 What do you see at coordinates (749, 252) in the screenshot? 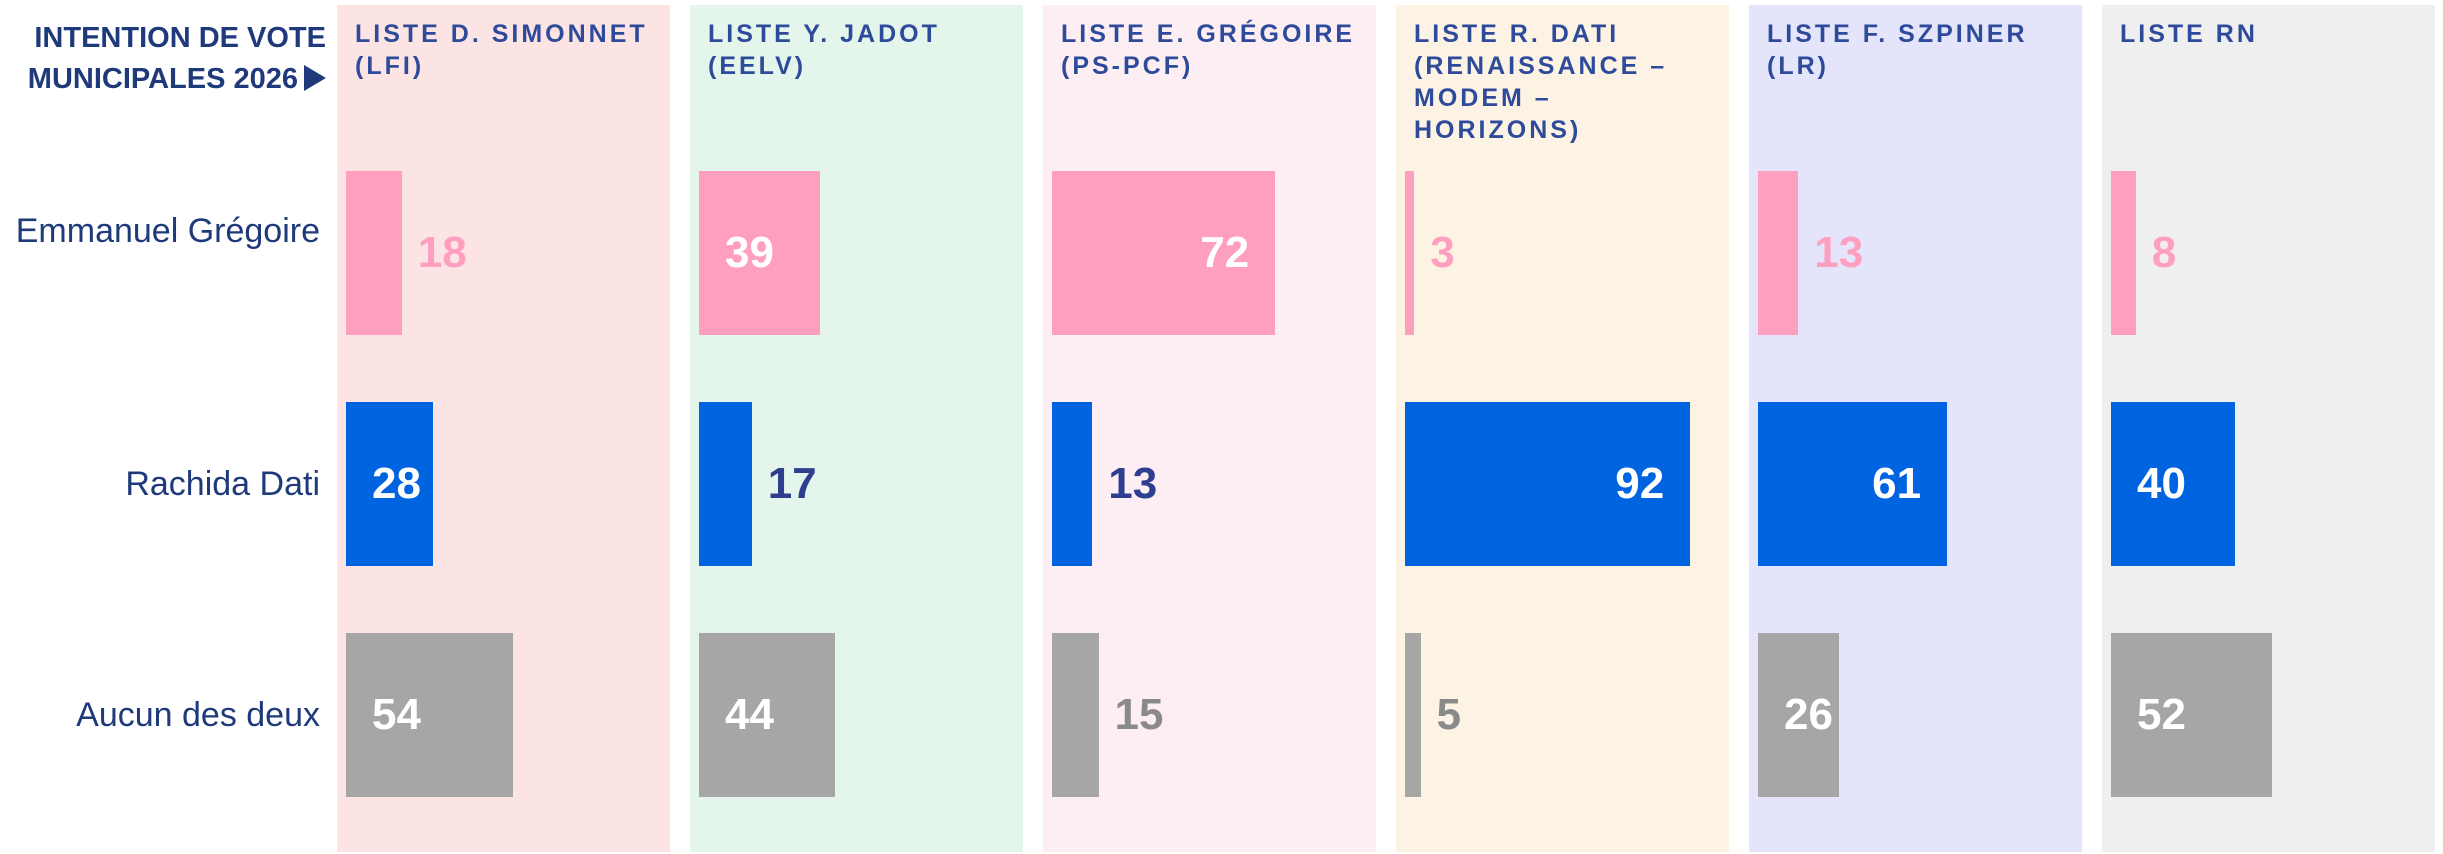
I see `value-label: 39` at bounding box center [749, 252].